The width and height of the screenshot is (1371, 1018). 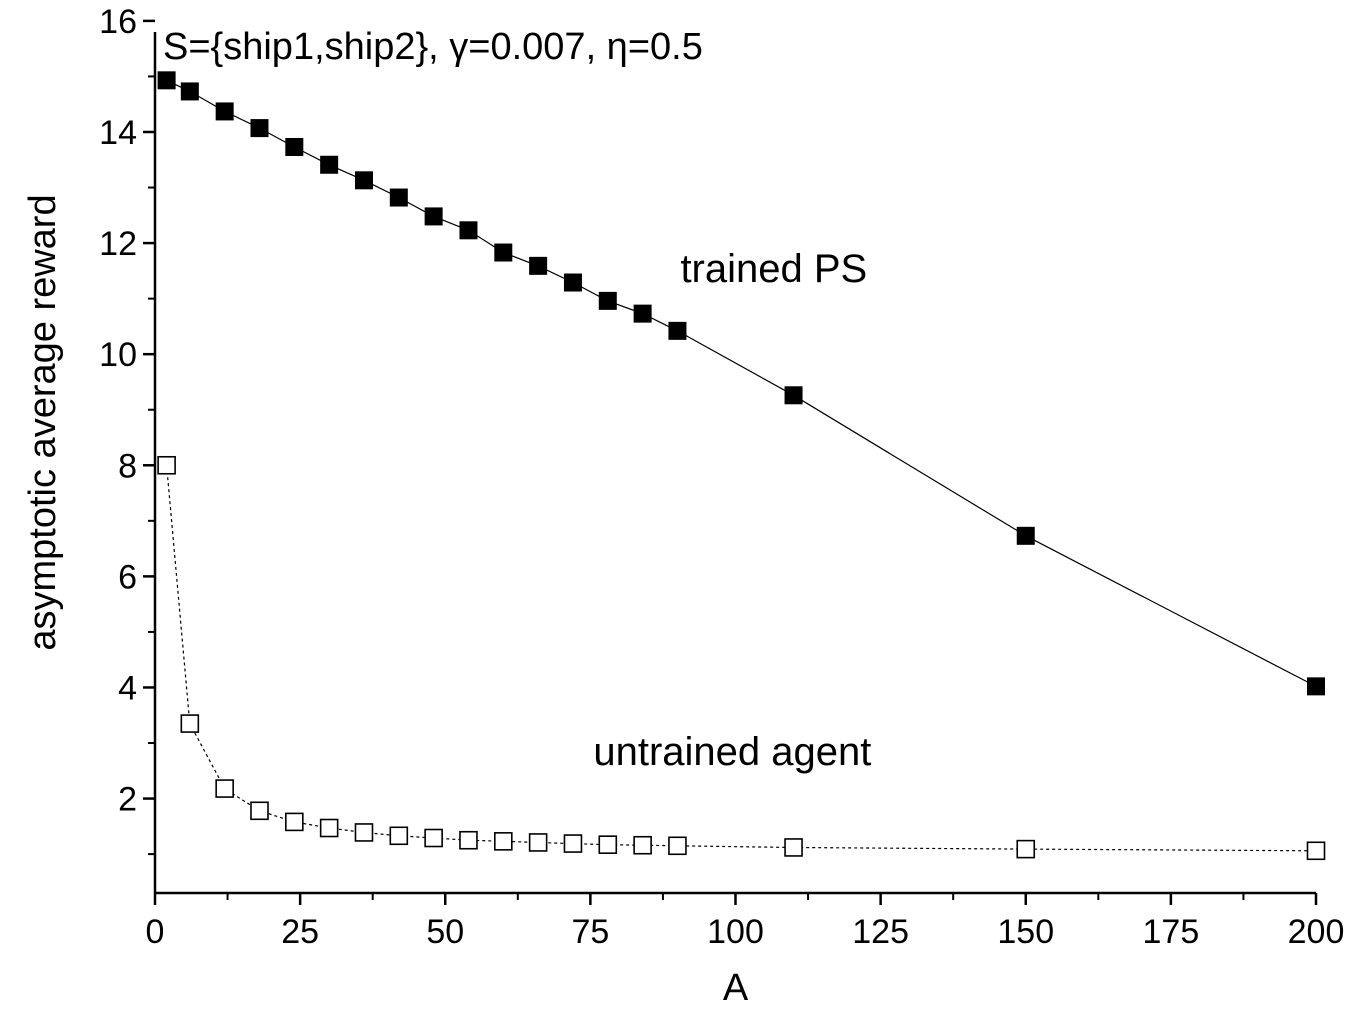 What do you see at coordinates (127, 429) in the screenshot?
I see `y-axis-ticks: 2 4 6 8 10 12 14 16` at bounding box center [127, 429].